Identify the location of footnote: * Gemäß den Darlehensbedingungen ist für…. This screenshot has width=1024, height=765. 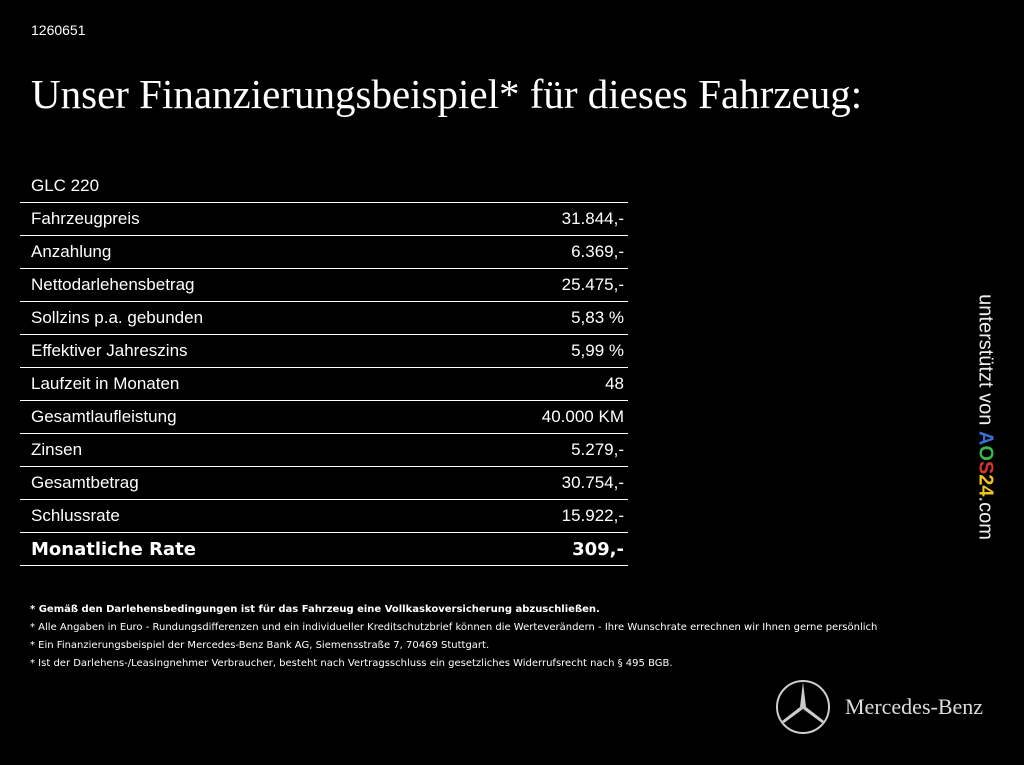
(315, 609).